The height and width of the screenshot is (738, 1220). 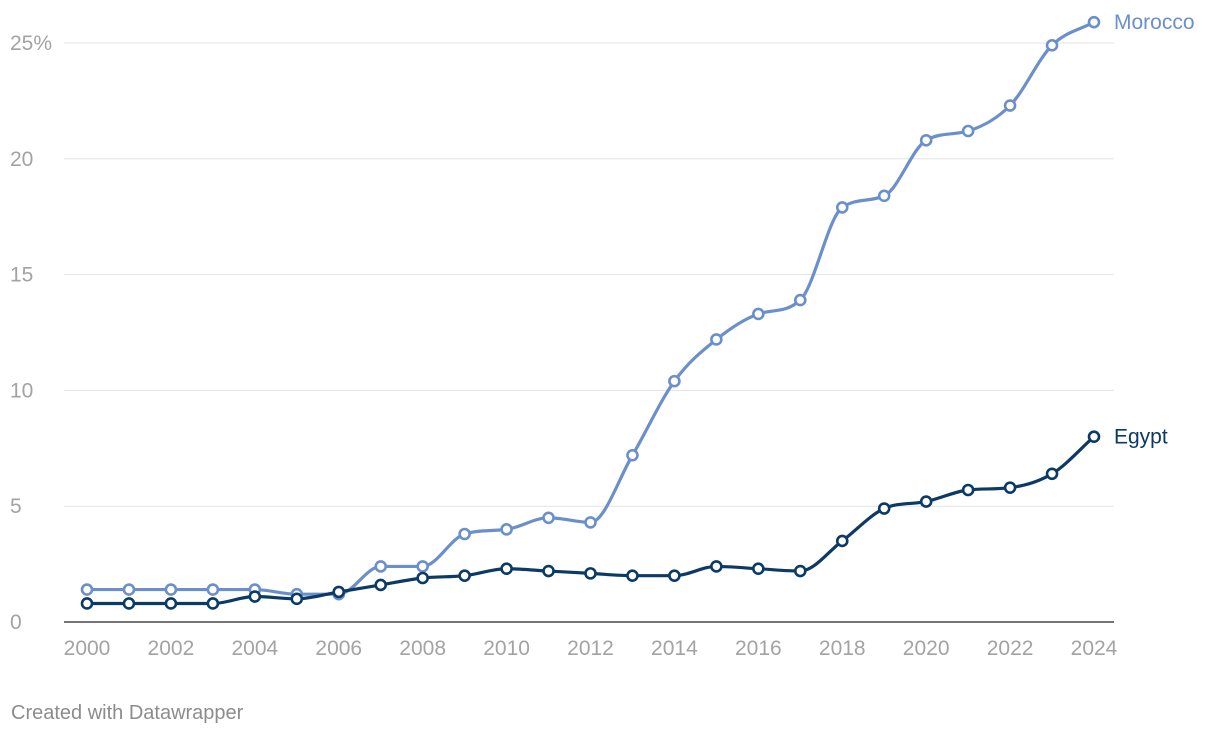 I want to click on x-tick-label: 2000, so click(x=87, y=648).